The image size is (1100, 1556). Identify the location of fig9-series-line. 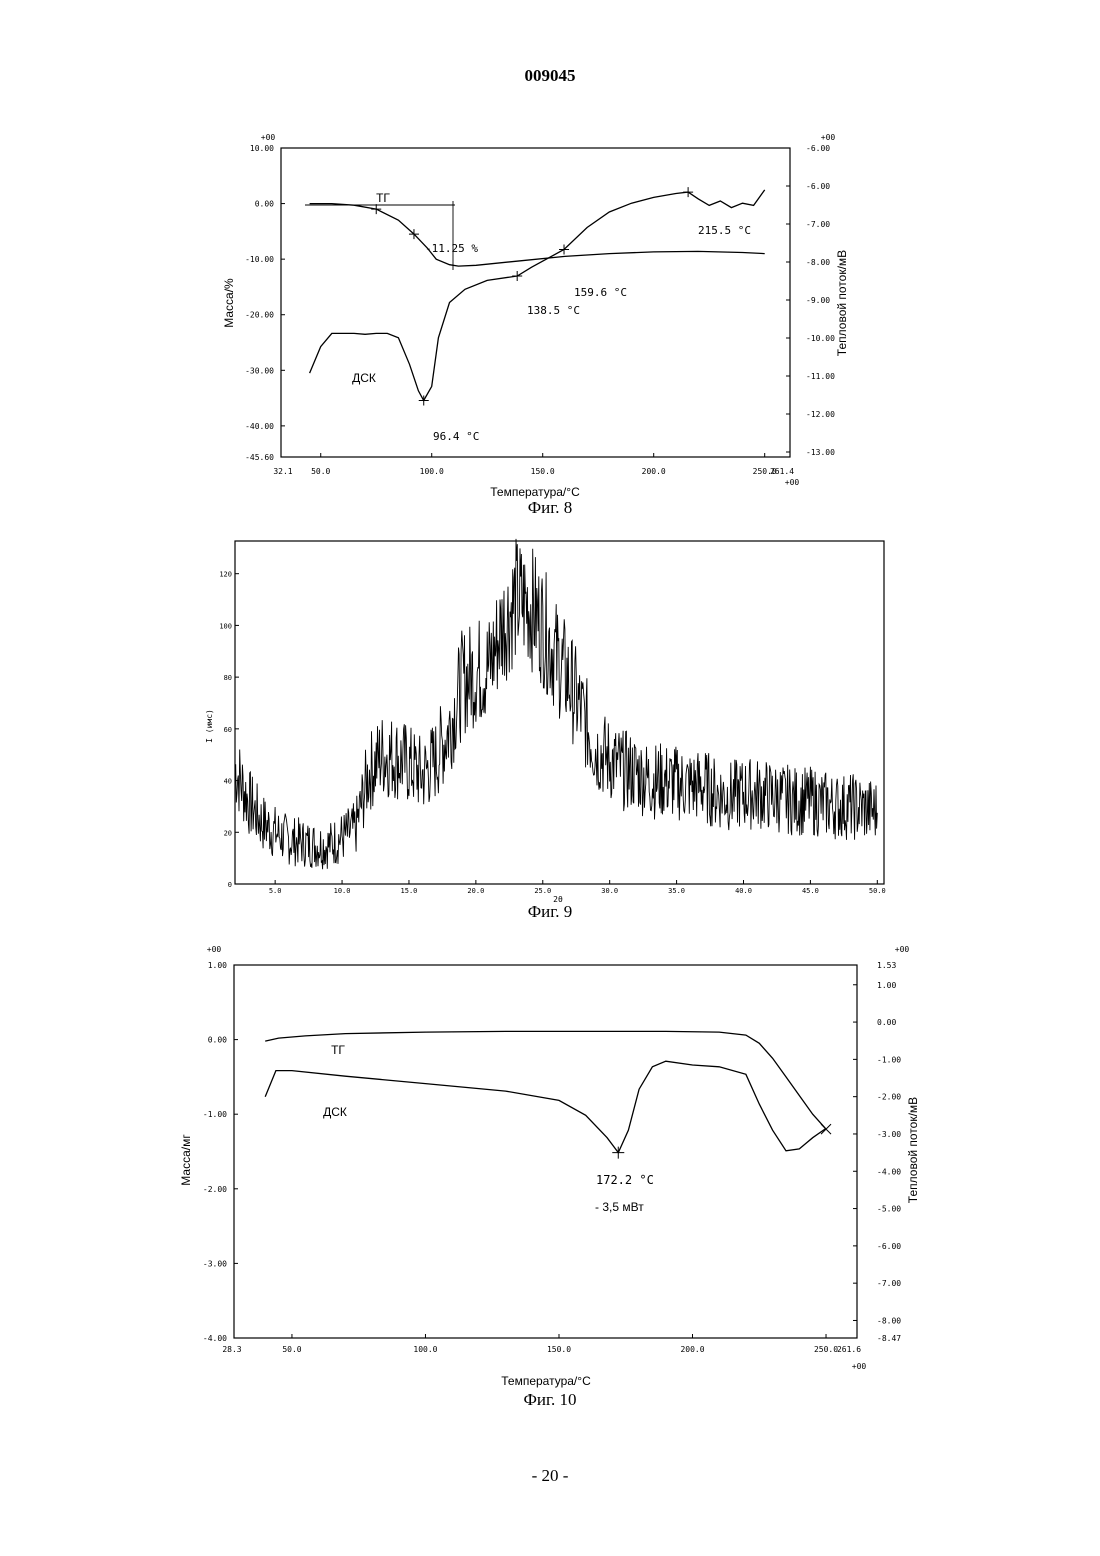
(556, 704).